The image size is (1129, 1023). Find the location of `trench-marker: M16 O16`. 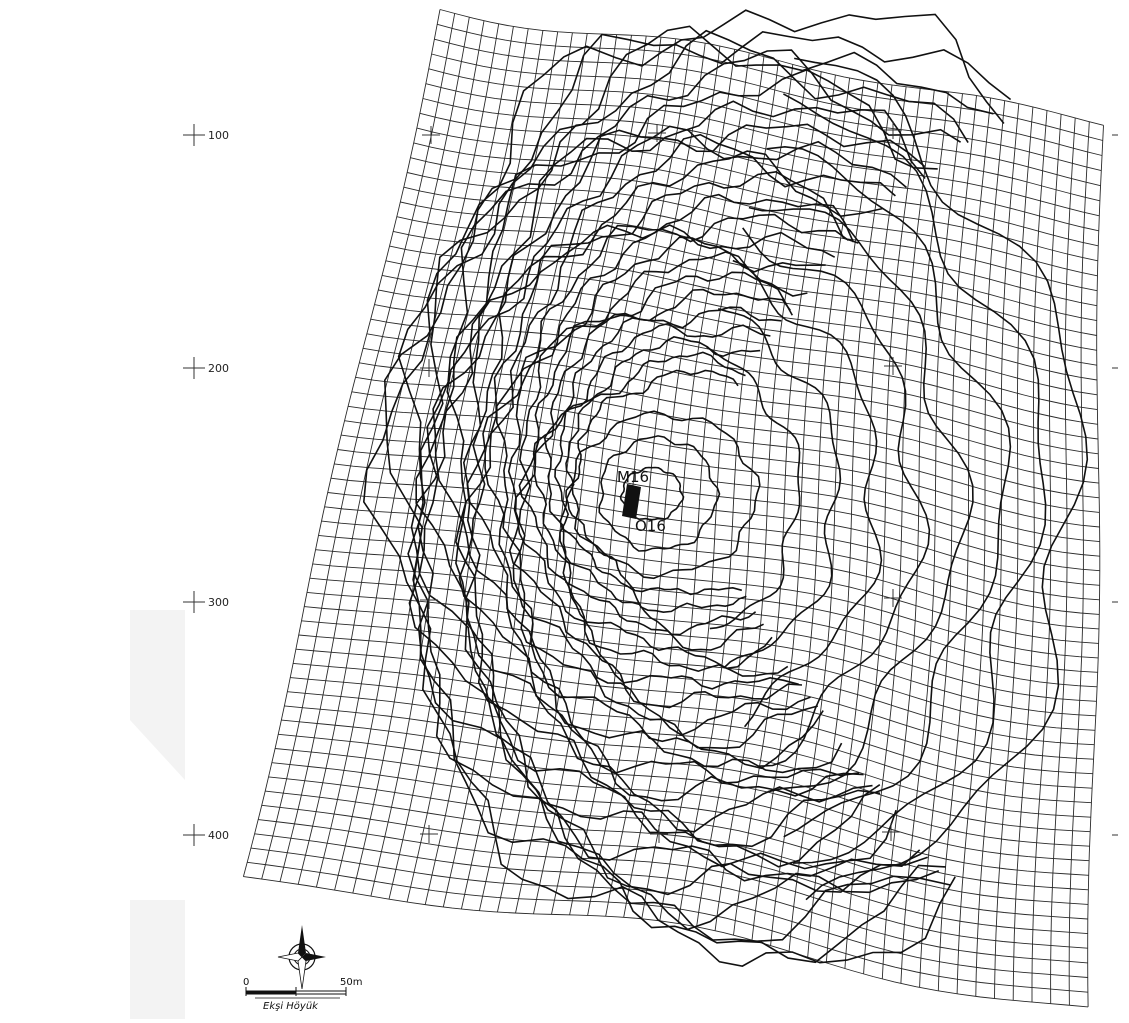

trench-marker: M16 O16 is located at coordinates (641, 501).